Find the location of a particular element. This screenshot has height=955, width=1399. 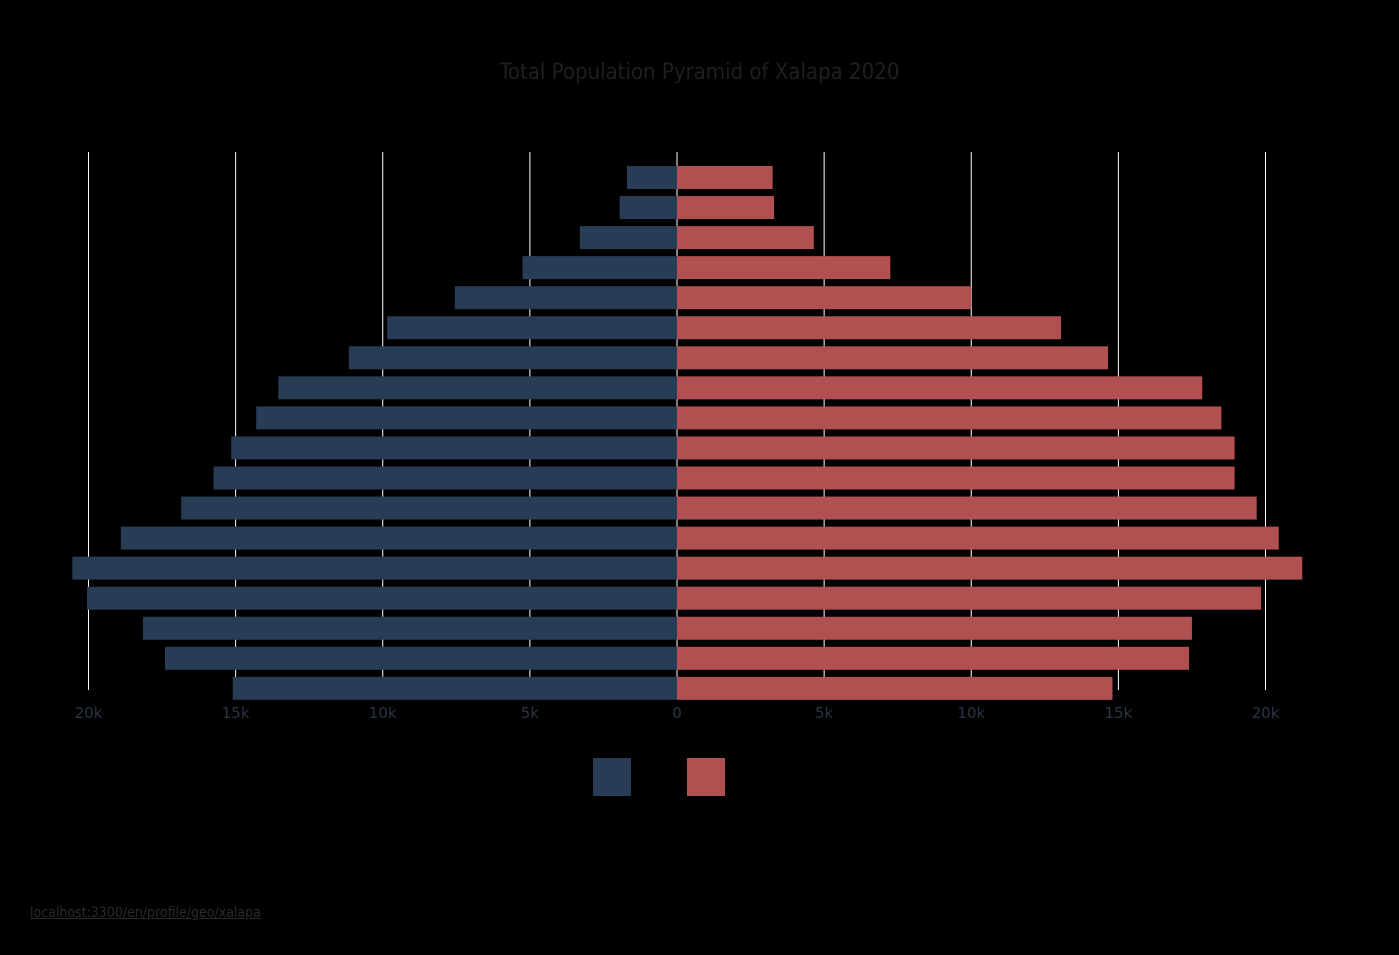

legend-swatch-left is located at coordinates (612, 777).